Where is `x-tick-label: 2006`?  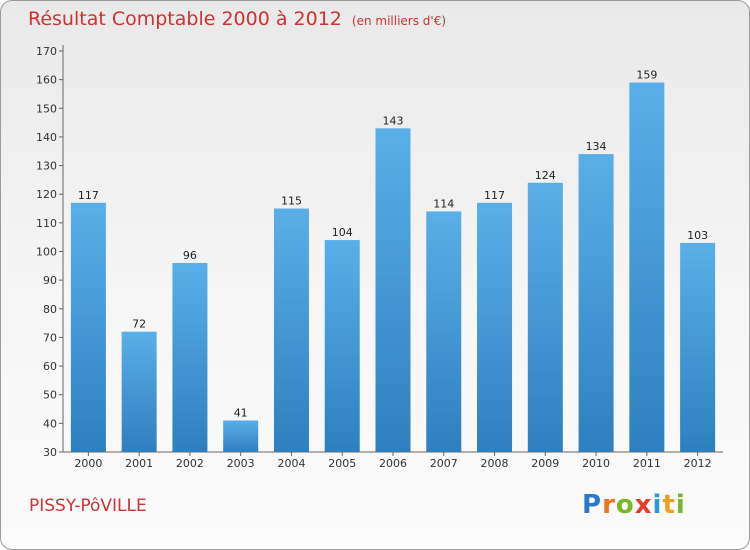 x-tick-label: 2006 is located at coordinates (393, 463).